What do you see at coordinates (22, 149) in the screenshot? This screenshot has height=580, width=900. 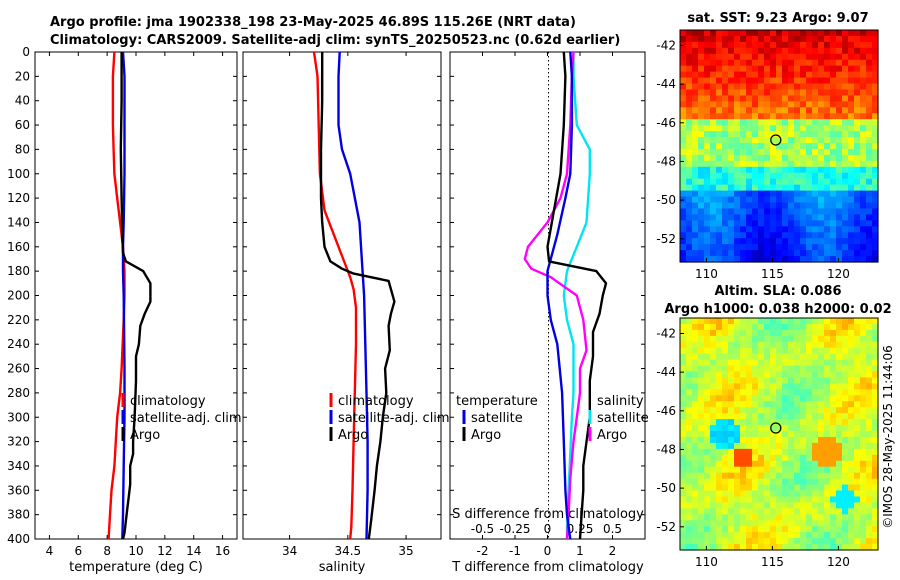 I see `y-tick-label: 80` at bounding box center [22, 149].